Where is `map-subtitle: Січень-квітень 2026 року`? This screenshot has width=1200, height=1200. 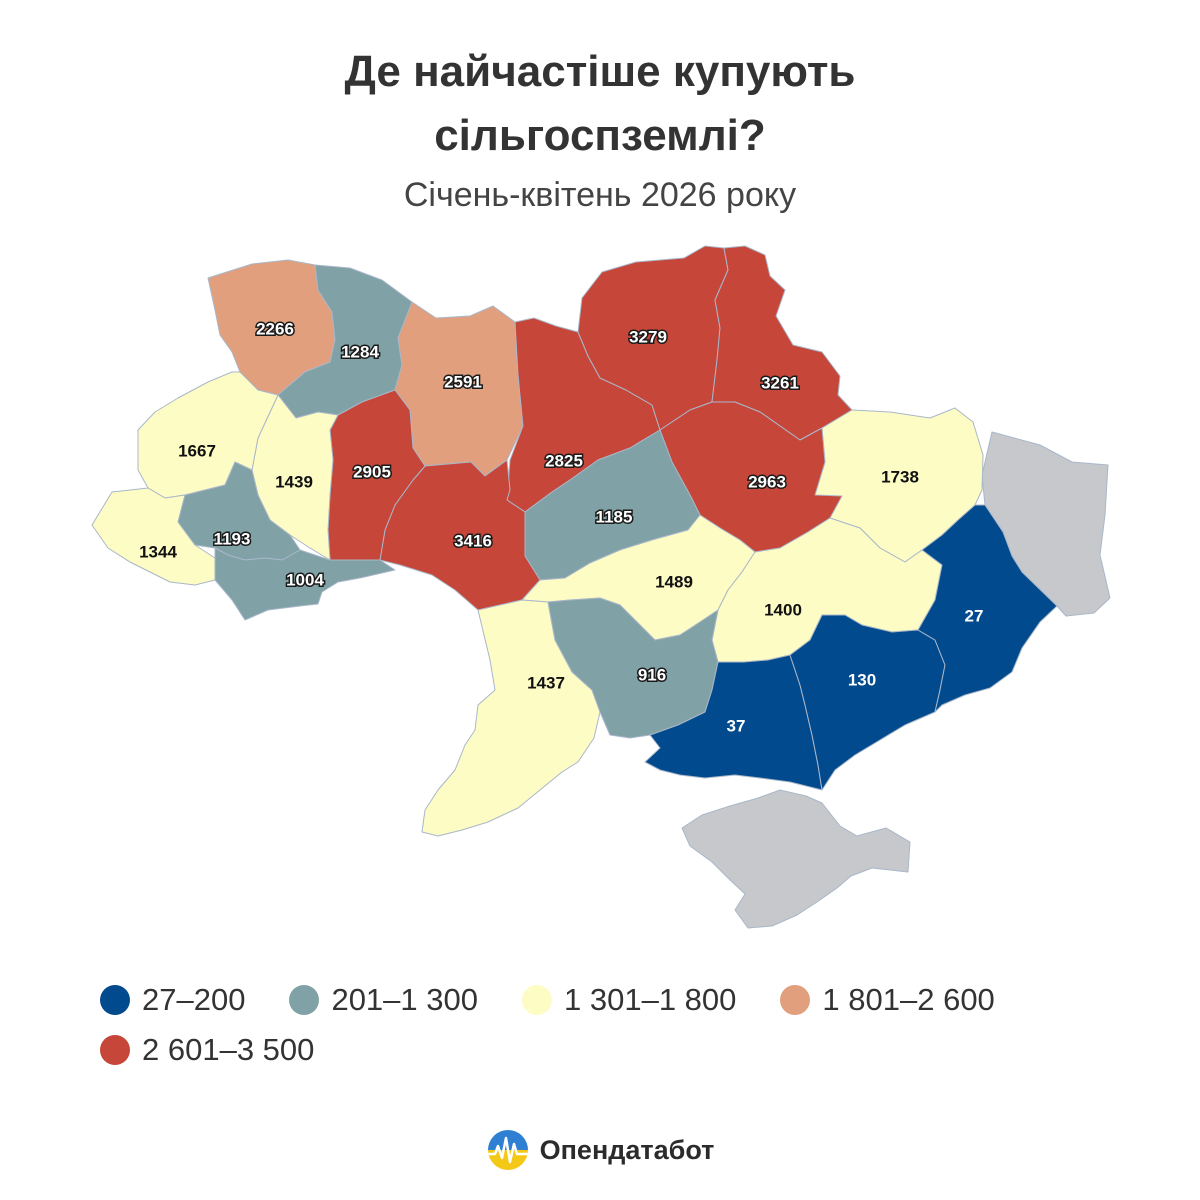 map-subtitle: Січень-квітень 2026 року is located at coordinates (600, 195).